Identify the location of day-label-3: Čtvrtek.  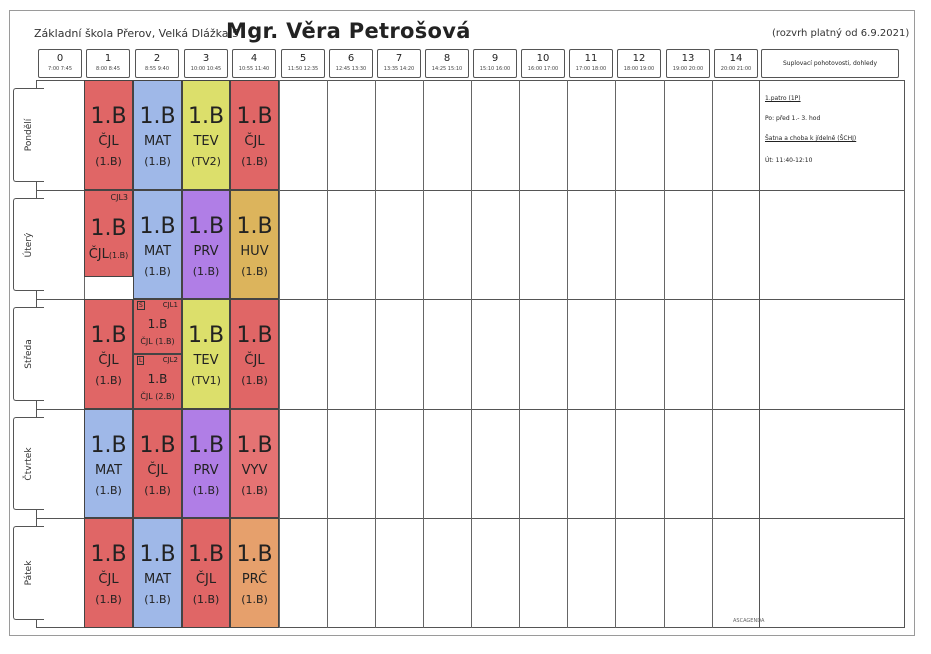
(28, 463).